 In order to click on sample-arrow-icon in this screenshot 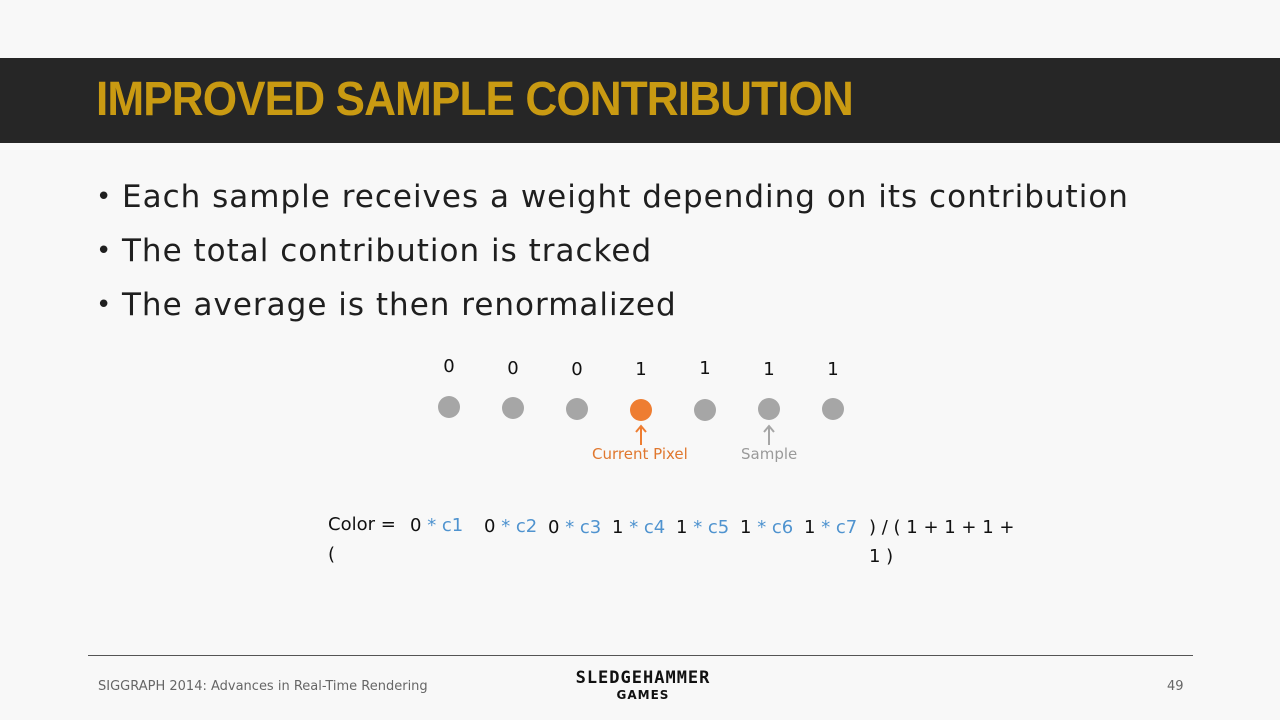, I will do `click(769, 434)`.